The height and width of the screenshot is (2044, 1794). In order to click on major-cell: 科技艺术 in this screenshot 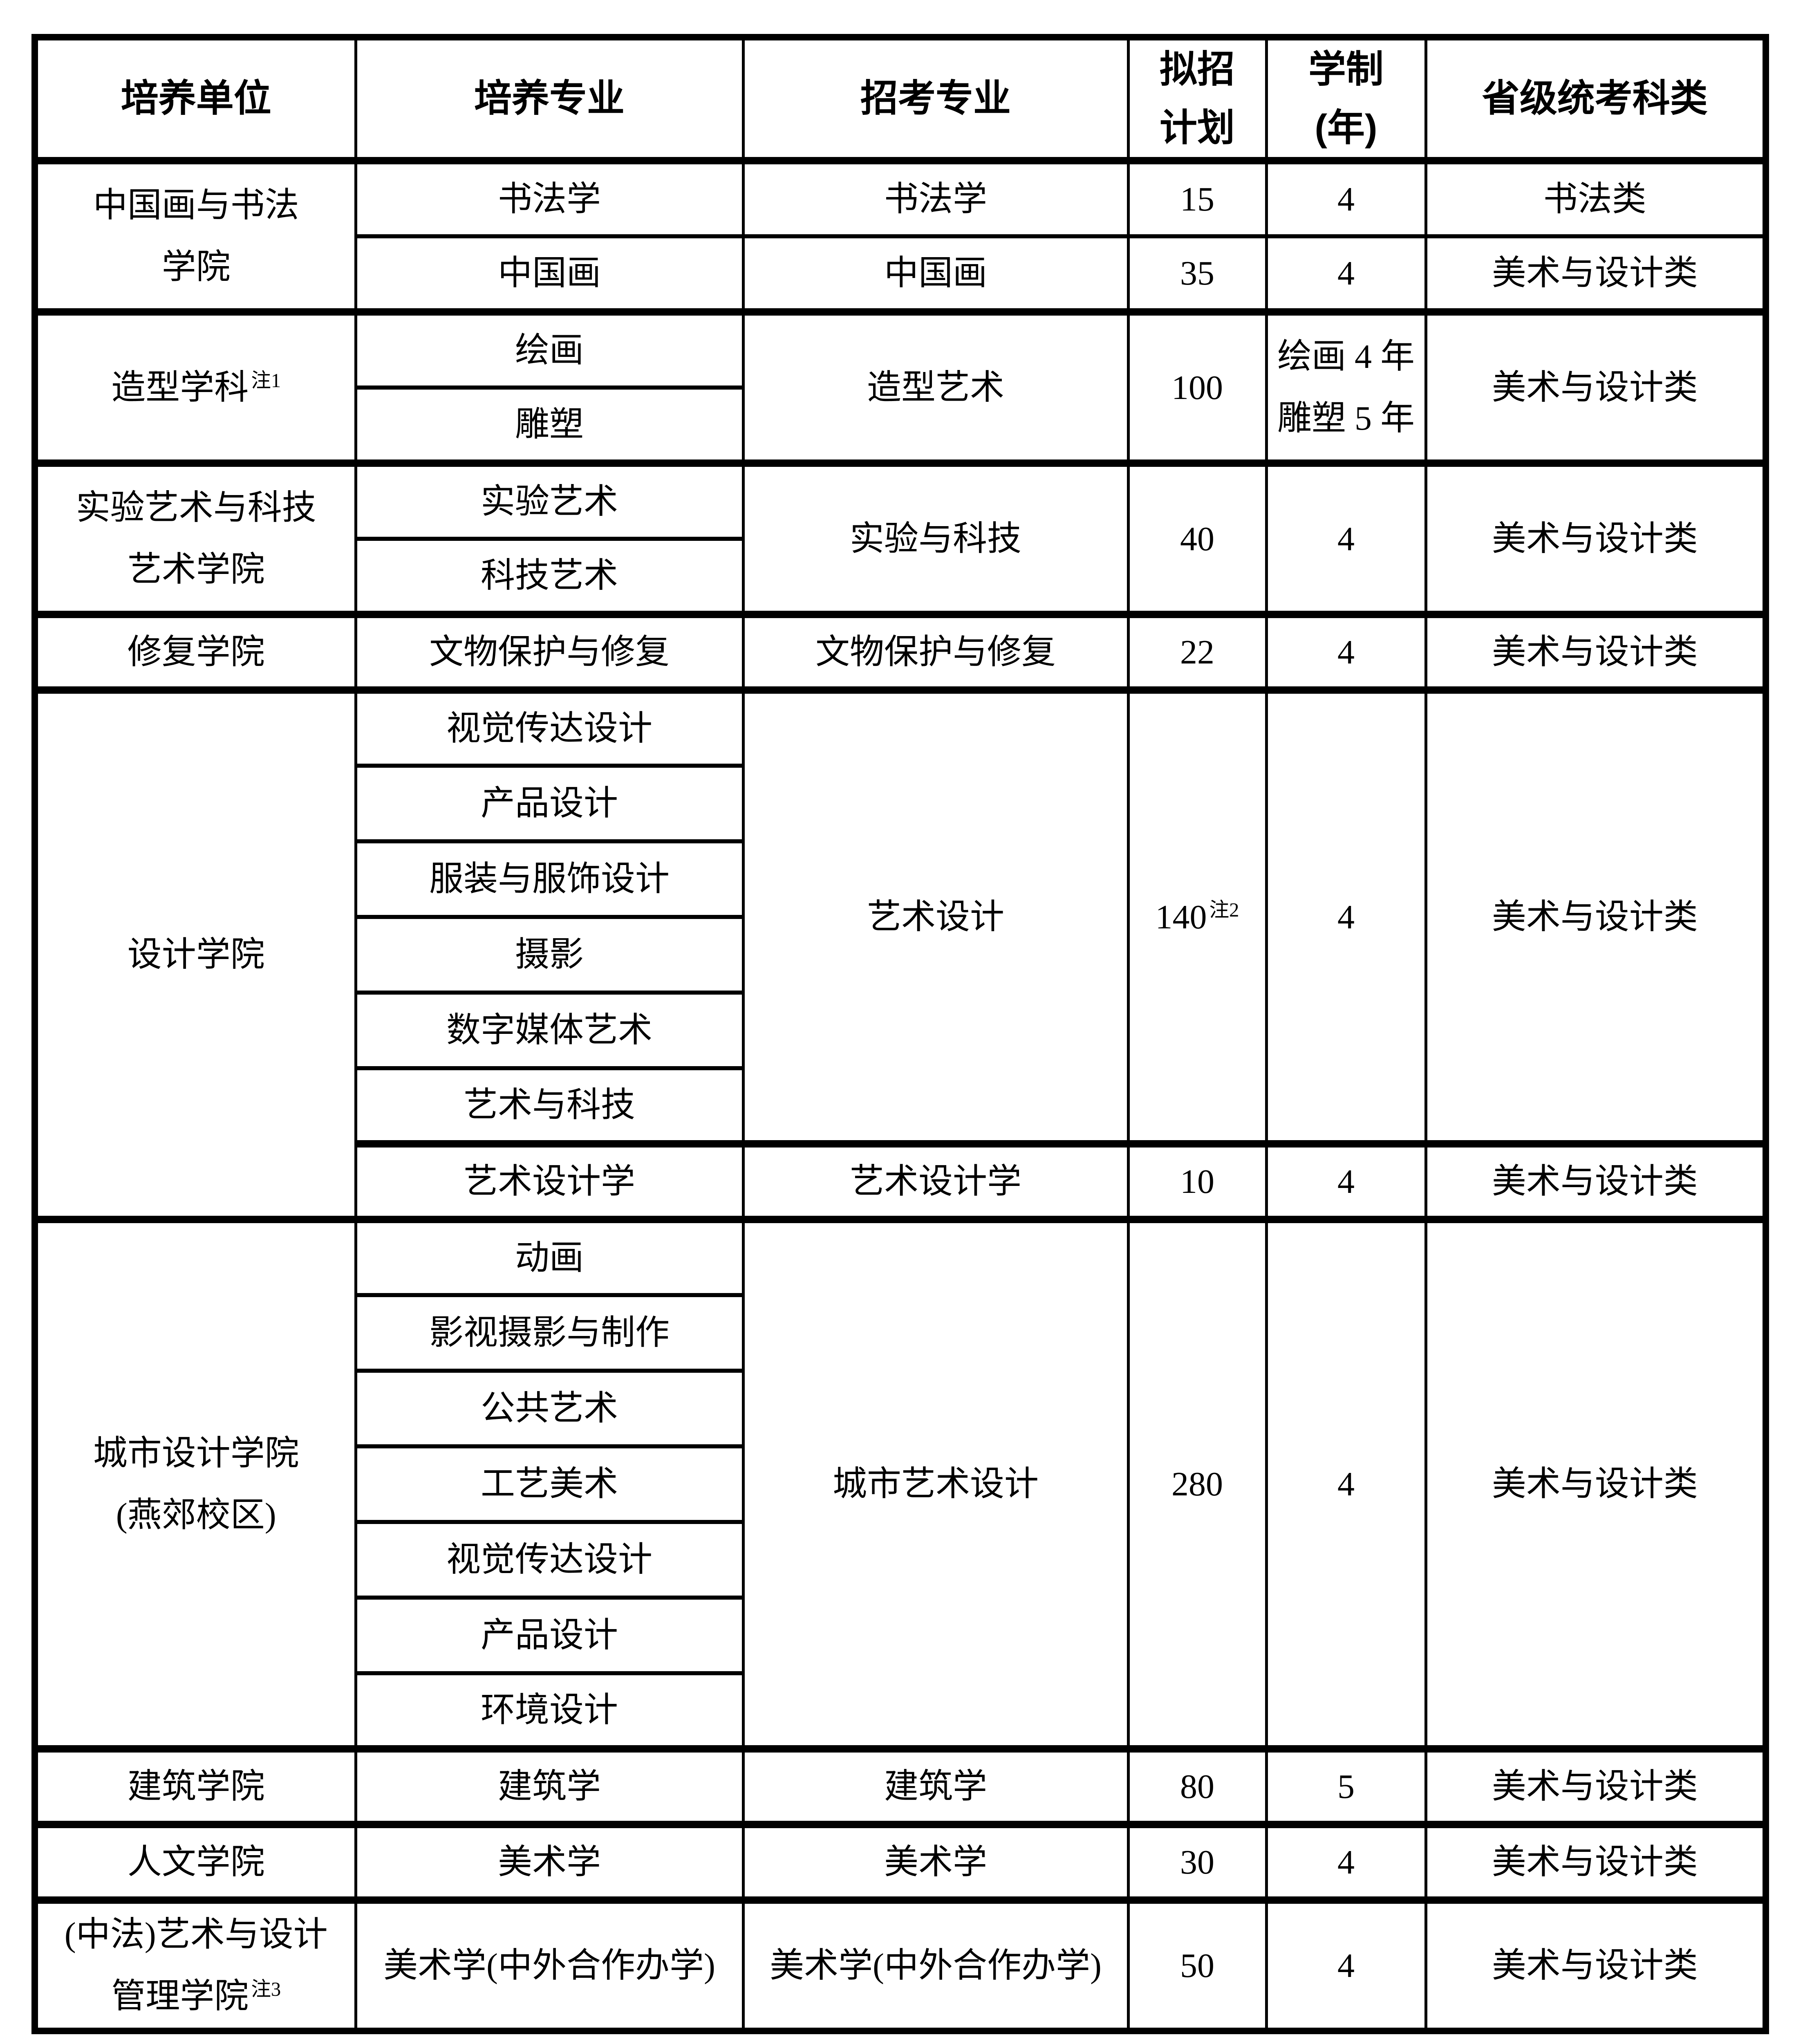, I will do `click(549, 577)`.